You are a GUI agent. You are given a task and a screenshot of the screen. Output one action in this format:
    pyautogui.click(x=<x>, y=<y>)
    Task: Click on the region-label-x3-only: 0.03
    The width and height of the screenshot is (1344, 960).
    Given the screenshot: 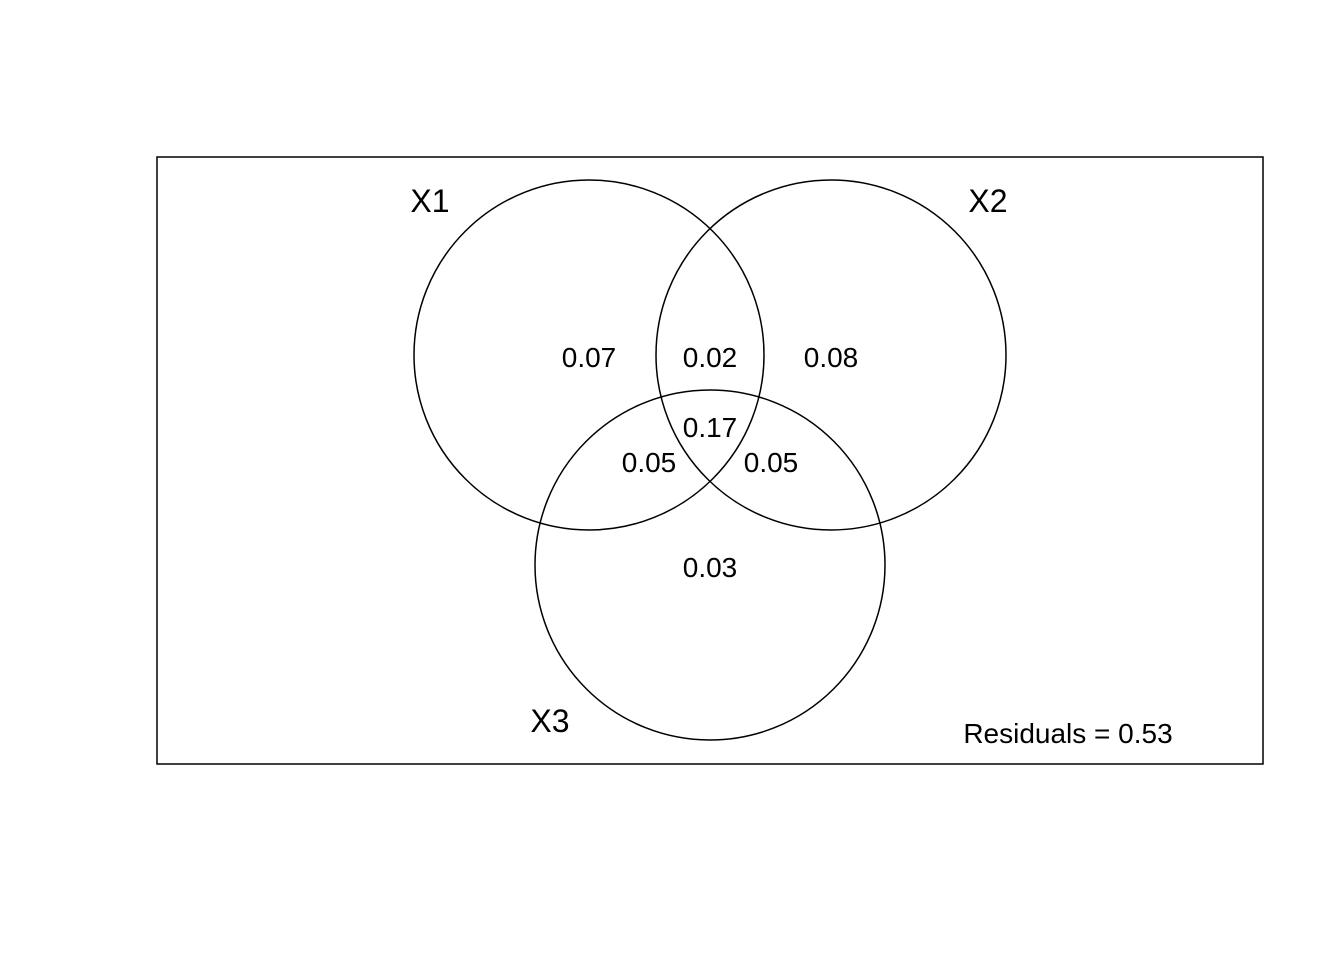 What is the action you would take?
    pyautogui.click(x=710, y=567)
    